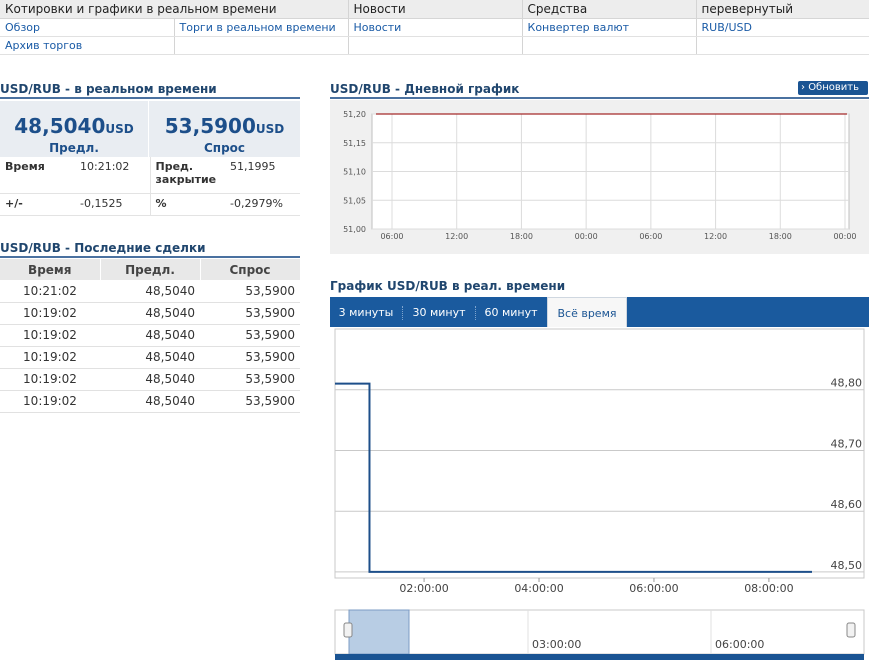 This screenshot has width=869, height=660. What do you see at coordinates (653, 588) in the screenshot?
I see `x-tick-label: 06:00:00` at bounding box center [653, 588].